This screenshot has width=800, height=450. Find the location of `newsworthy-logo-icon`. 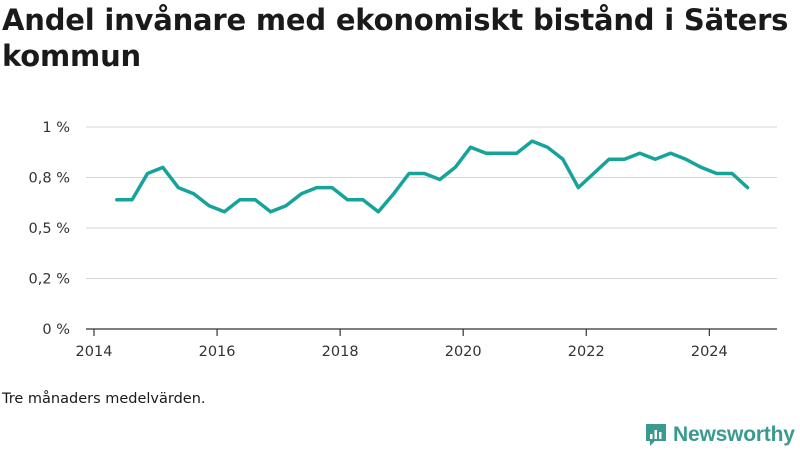

newsworthy-logo-icon is located at coordinates (656, 435).